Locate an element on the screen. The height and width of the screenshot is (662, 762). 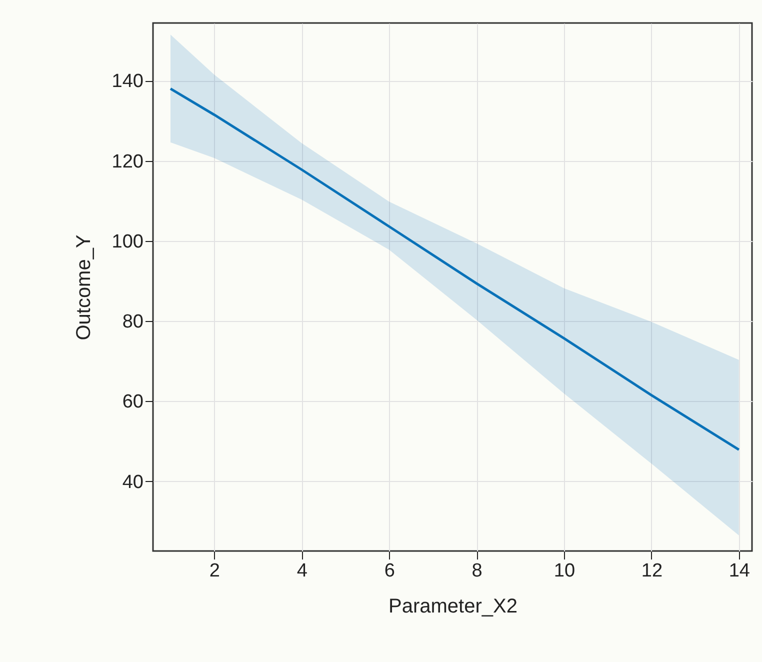
y-tick-label: 100 is located at coordinates (128, 241).